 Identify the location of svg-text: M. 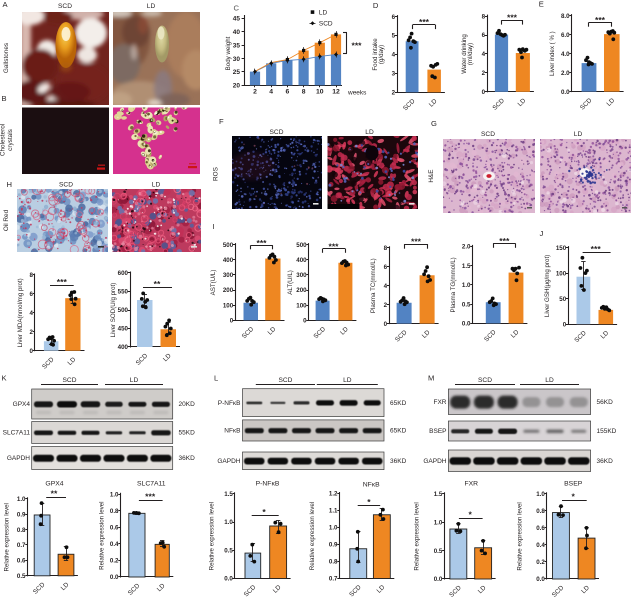
(431, 378).